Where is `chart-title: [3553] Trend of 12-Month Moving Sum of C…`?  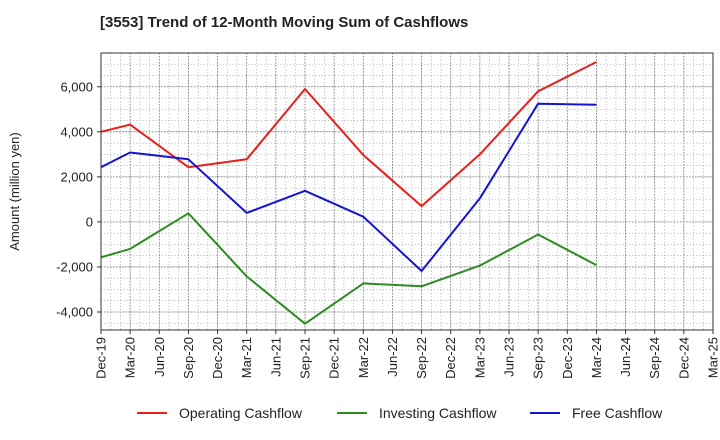
chart-title: [3553] Trend of 12-Month Moving Sum of C… is located at coordinates (284, 22).